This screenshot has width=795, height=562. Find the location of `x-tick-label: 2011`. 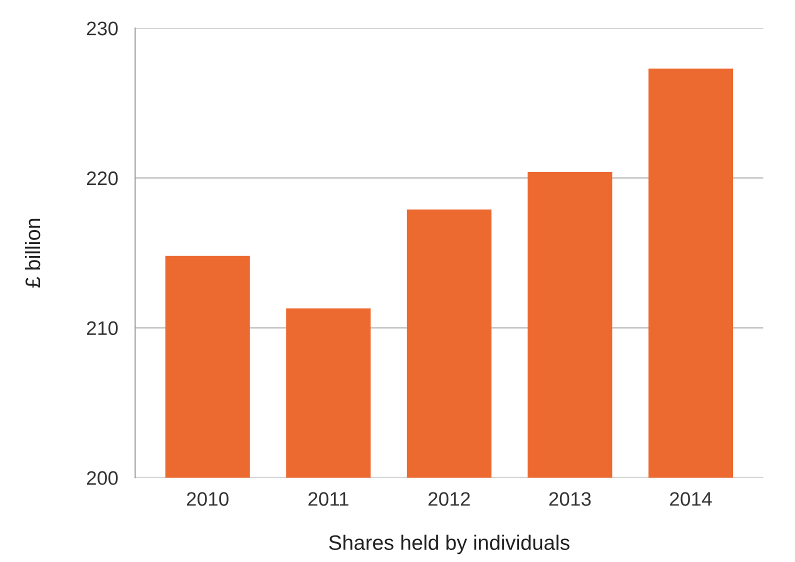

x-tick-label: 2011 is located at coordinates (328, 499).